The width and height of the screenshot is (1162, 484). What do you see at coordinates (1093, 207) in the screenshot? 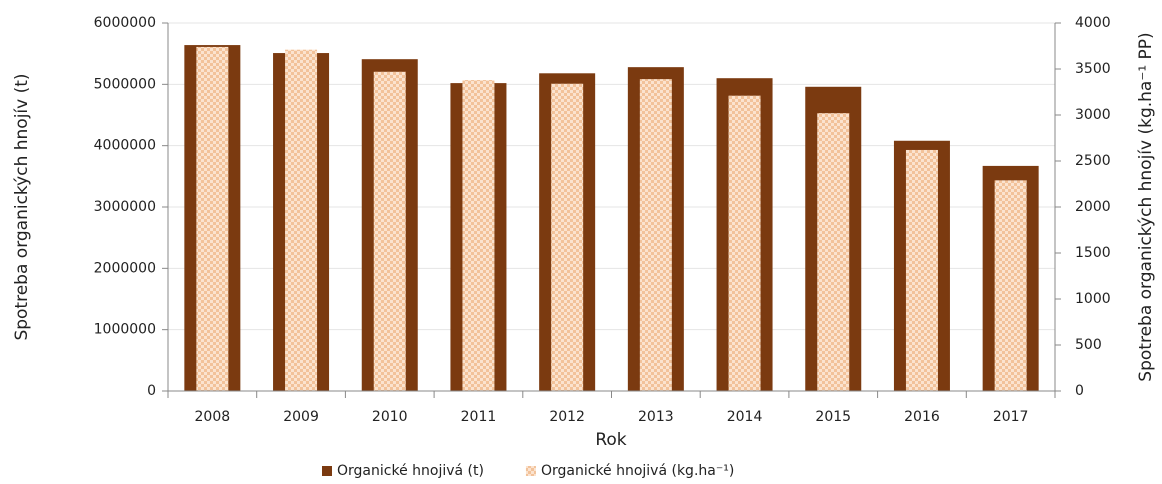
I see `y2-tick-label: 2000` at bounding box center [1093, 207].